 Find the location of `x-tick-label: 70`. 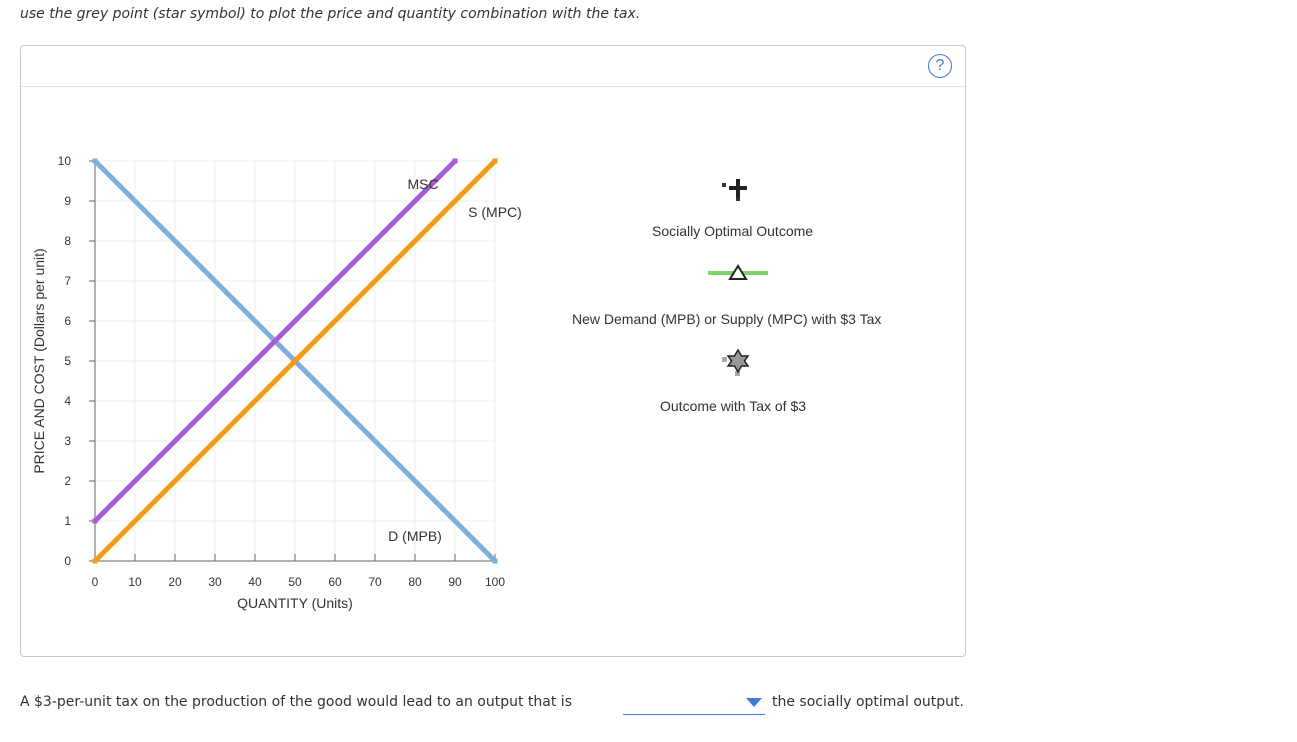

x-tick-label: 70 is located at coordinates (375, 582).